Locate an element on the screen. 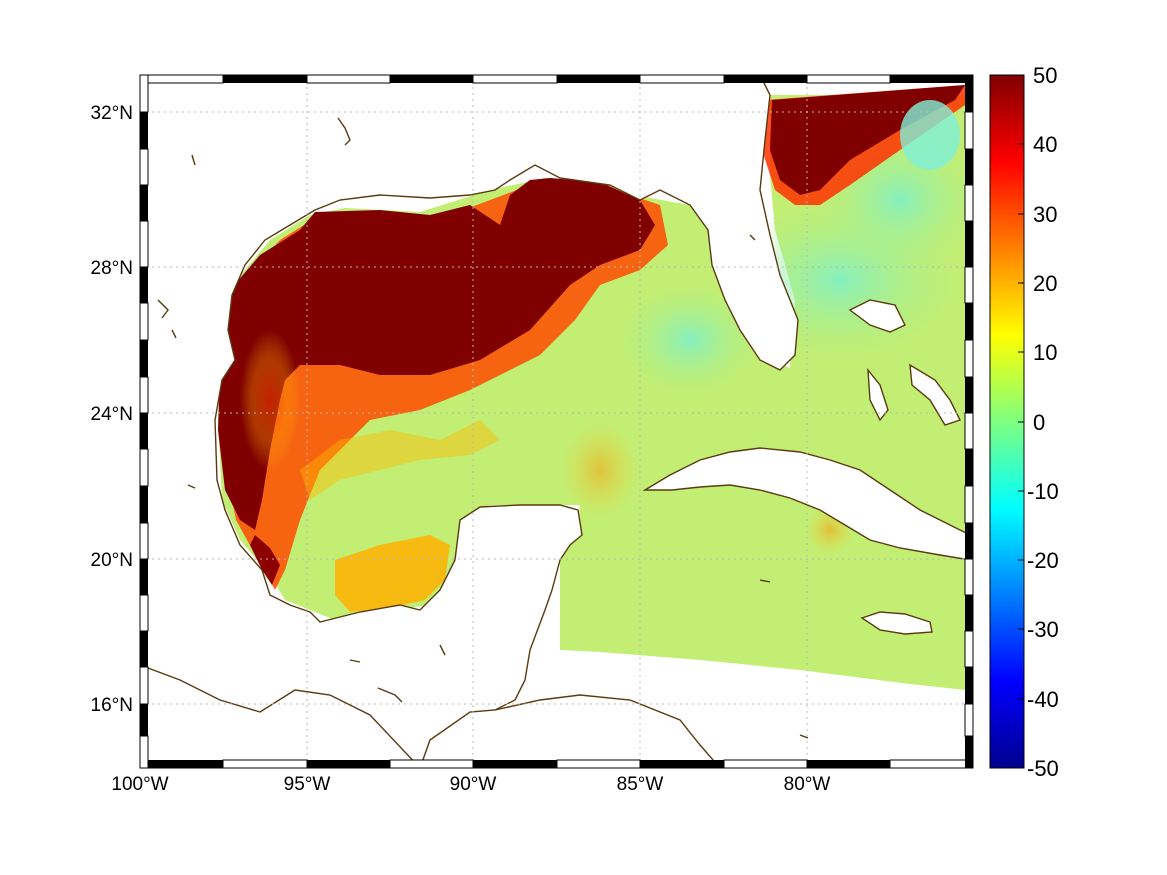 The width and height of the screenshot is (1167, 875). x-tick-label: 85°W is located at coordinates (640, 784).